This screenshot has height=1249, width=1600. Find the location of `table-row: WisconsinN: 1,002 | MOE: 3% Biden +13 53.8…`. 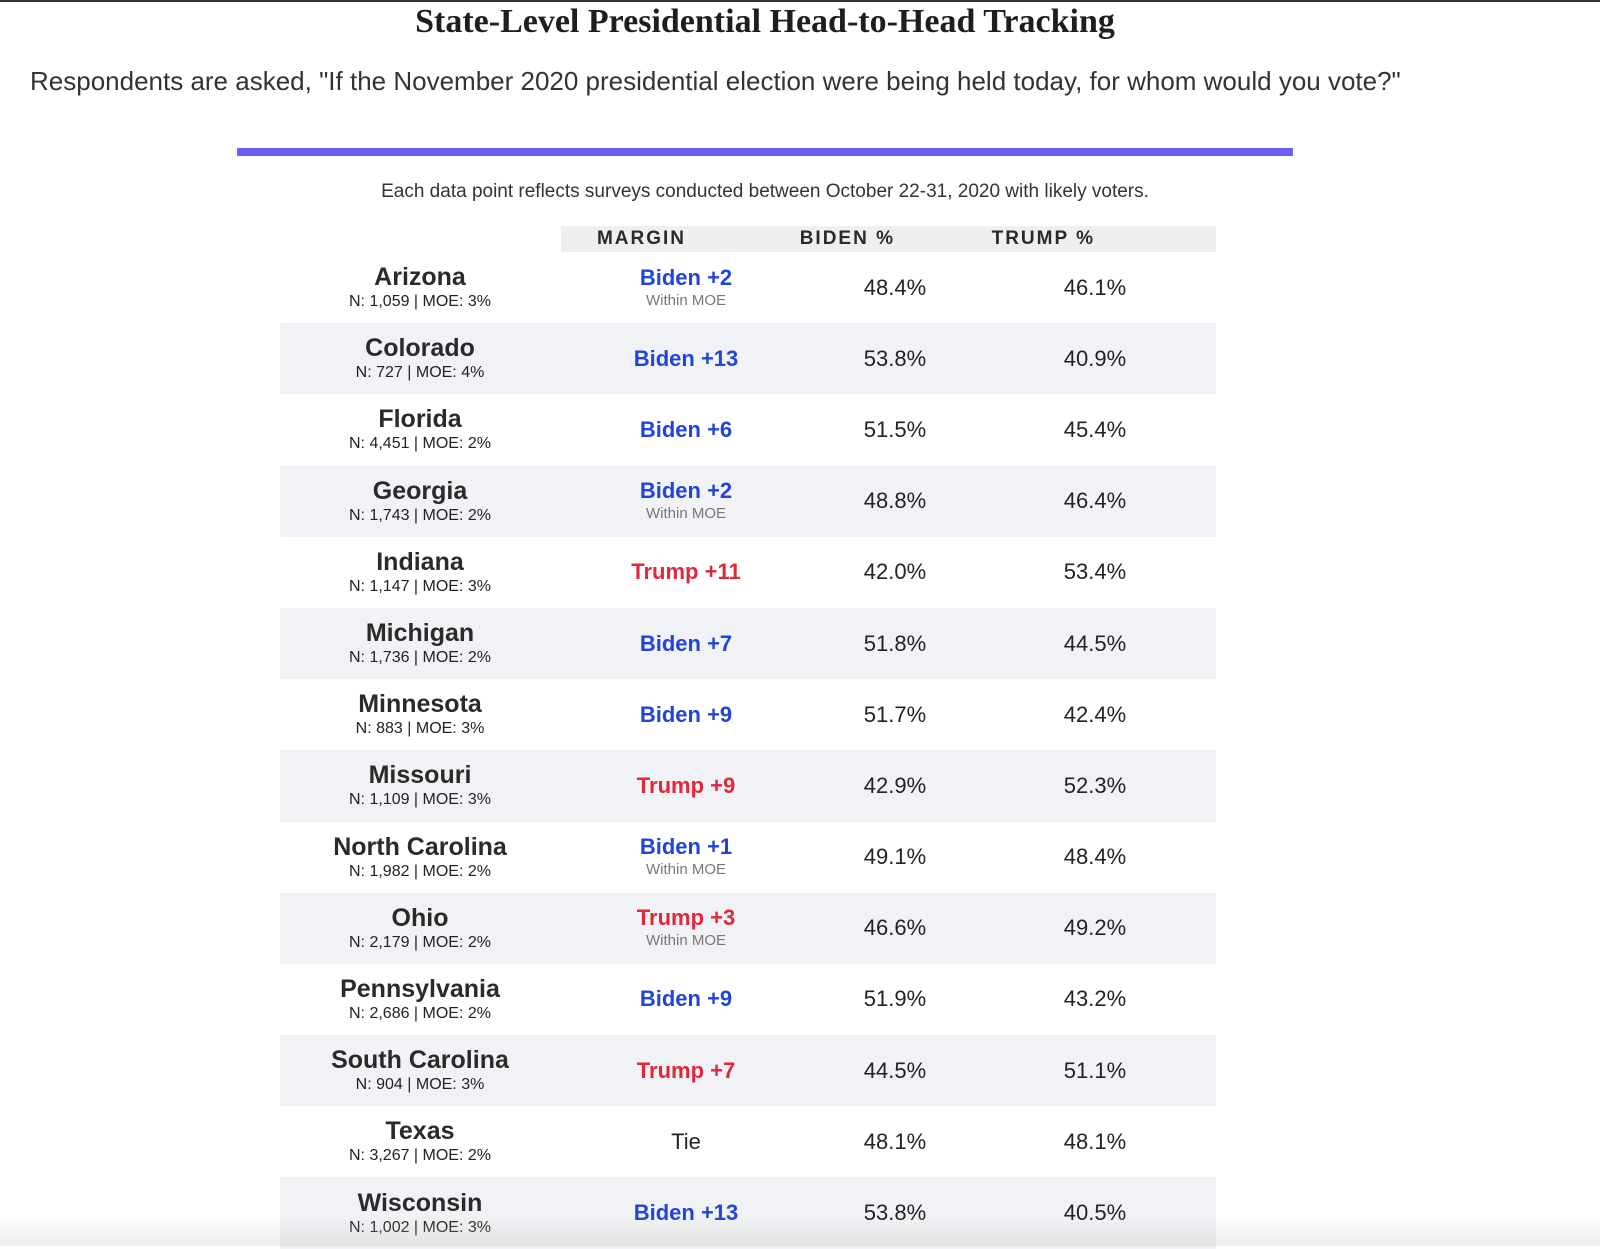

table-row: WisconsinN: 1,002 | MOE: 3% Biden +13 53.8… is located at coordinates (748, 1213).